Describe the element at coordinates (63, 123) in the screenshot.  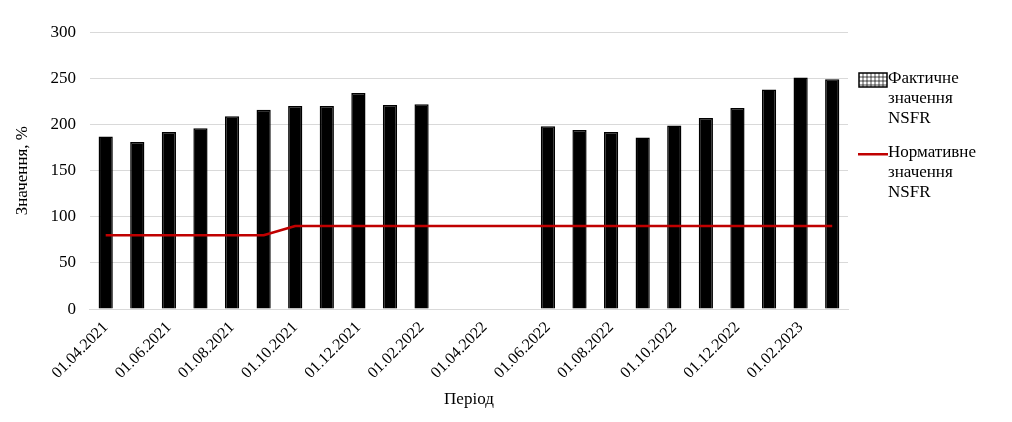
I see `y-tick-label: 200` at that location.